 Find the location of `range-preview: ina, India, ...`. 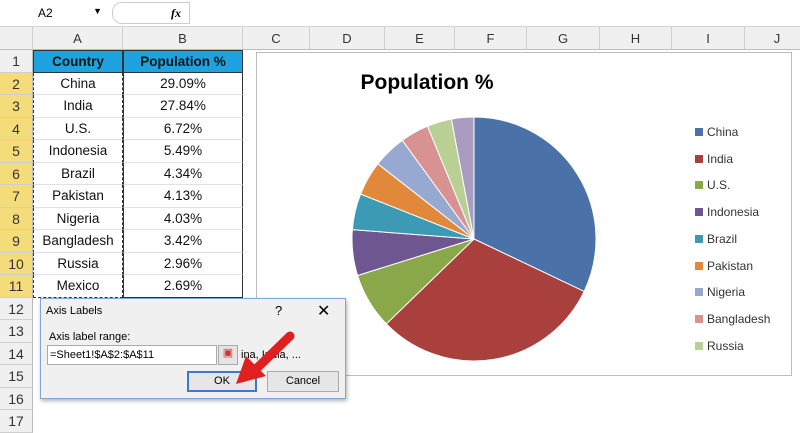

range-preview: ina, India, ... is located at coordinates (271, 355).